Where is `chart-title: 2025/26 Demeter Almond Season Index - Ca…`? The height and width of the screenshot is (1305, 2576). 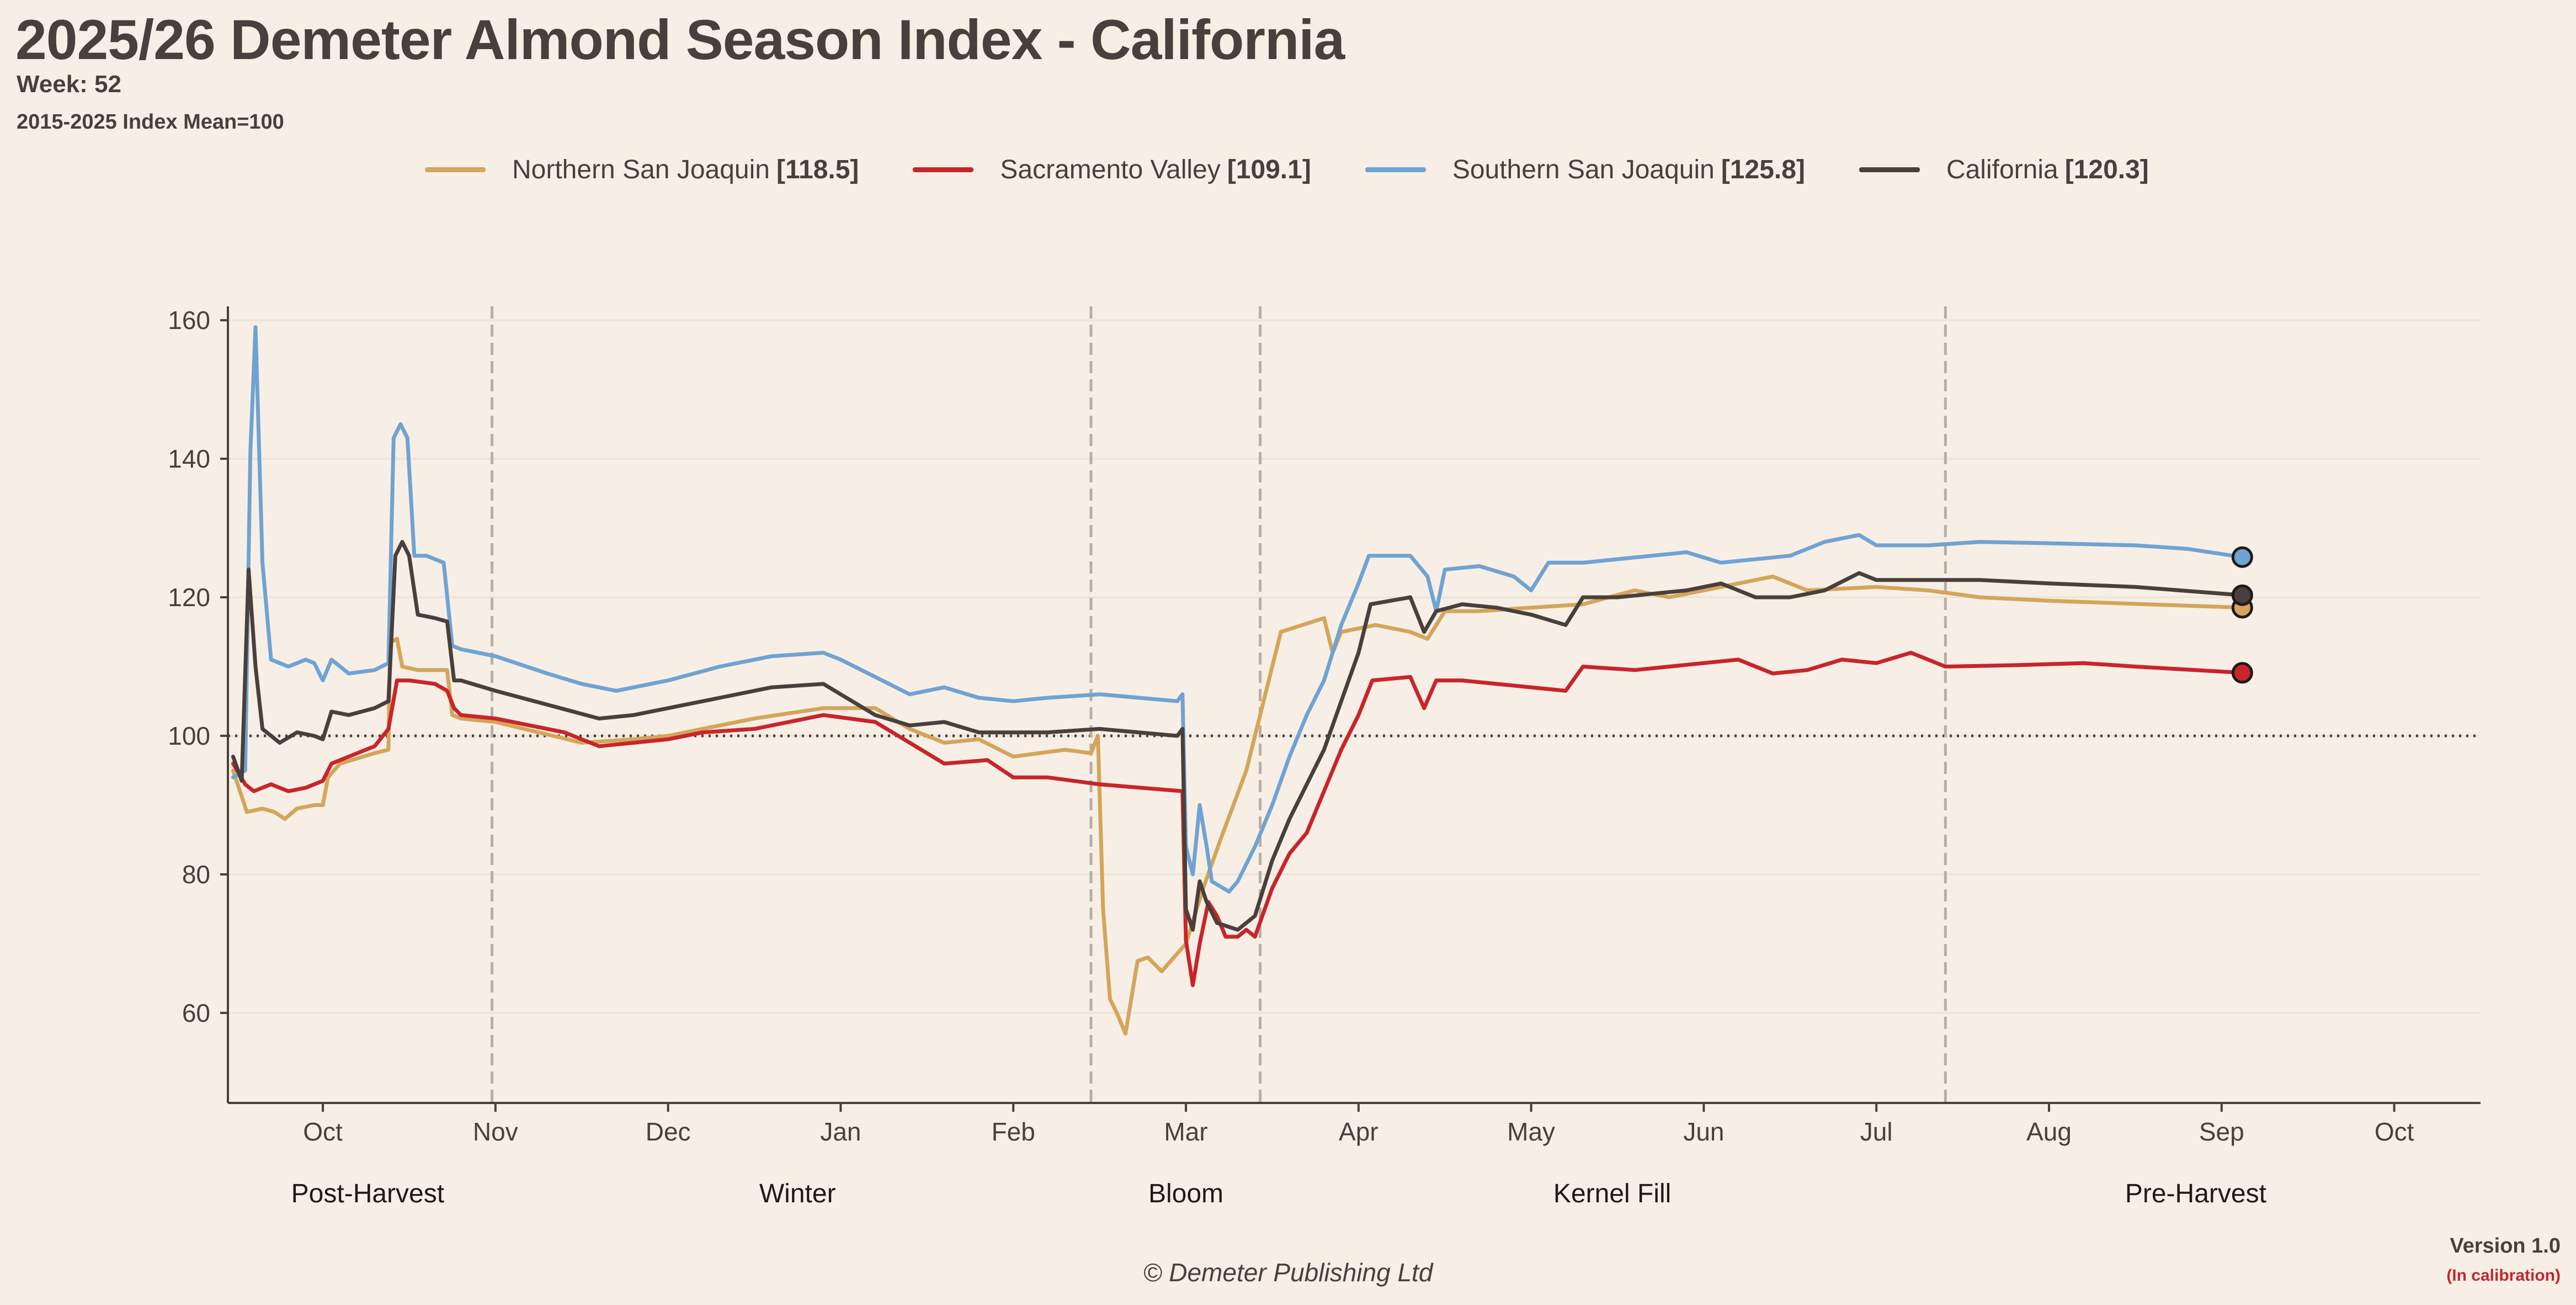 chart-title: 2025/26 Demeter Almond Season Index - Ca… is located at coordinates (680, 39).